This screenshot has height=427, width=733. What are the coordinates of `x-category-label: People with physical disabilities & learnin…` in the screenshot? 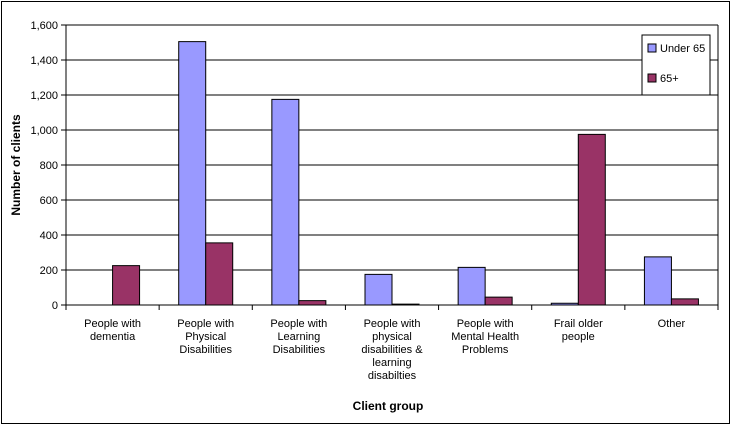 It's located at (392, 350).